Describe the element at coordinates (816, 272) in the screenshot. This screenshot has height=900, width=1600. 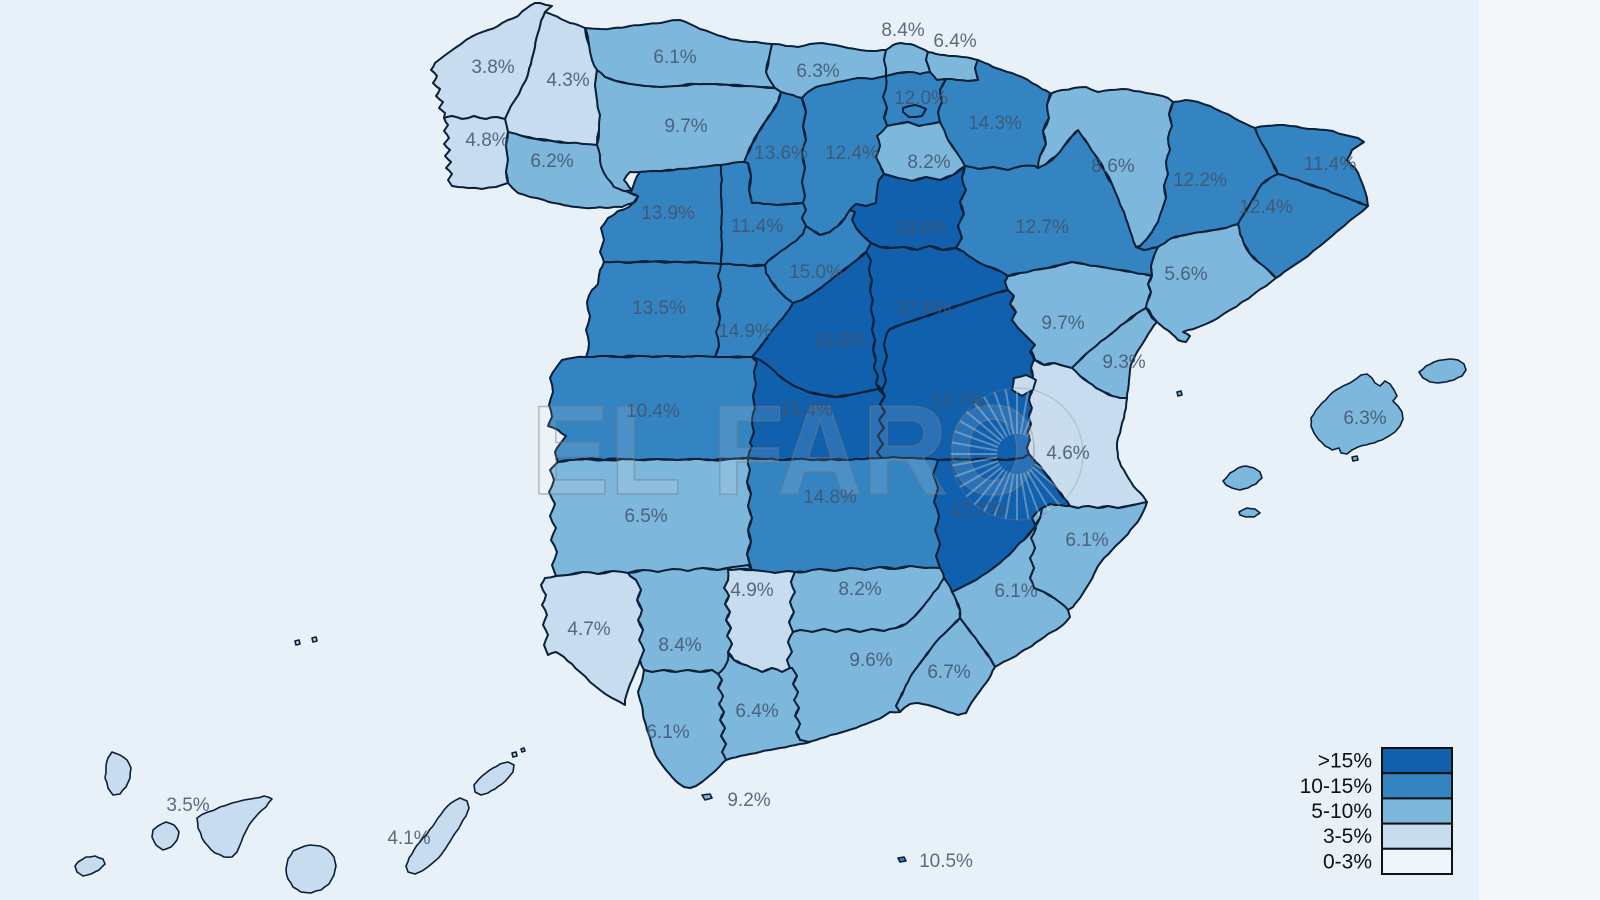
I see `svg-text: 15.0%` at that location.